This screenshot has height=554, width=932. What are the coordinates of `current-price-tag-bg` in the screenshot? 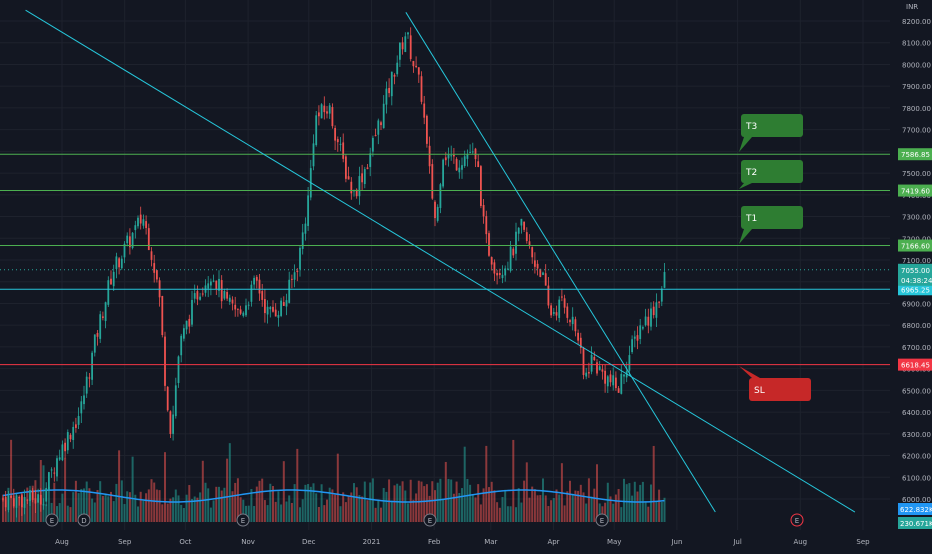 It's located at (915, 274).